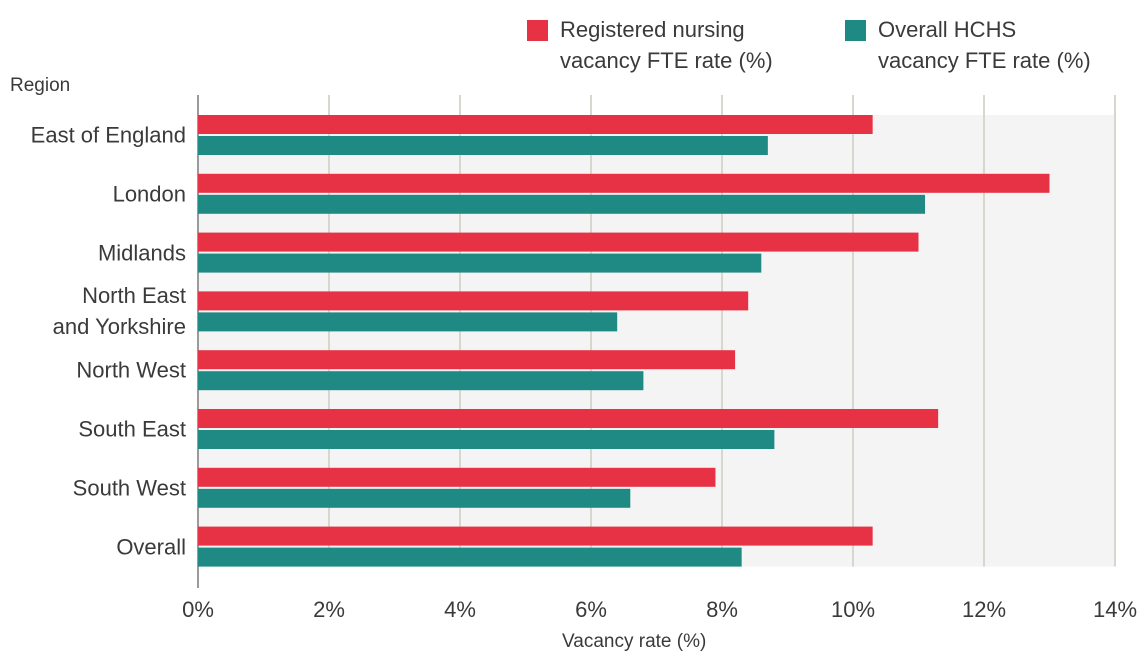 The height and width of the screenshot is (652, 1141). I want to click on y-tick-label: Midlands, so click(141, 253).